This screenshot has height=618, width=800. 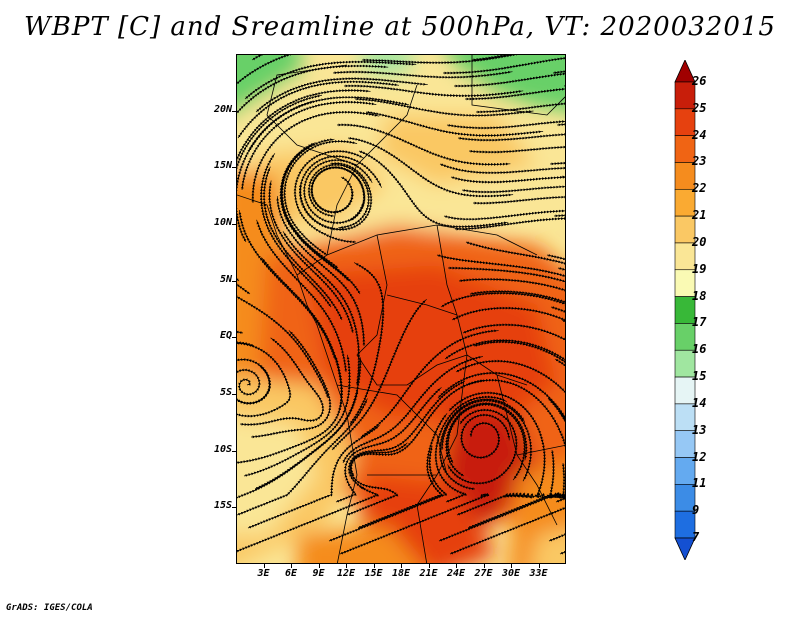 I want to click on lon-tick-label: 15E, so click(x=373, y=573).